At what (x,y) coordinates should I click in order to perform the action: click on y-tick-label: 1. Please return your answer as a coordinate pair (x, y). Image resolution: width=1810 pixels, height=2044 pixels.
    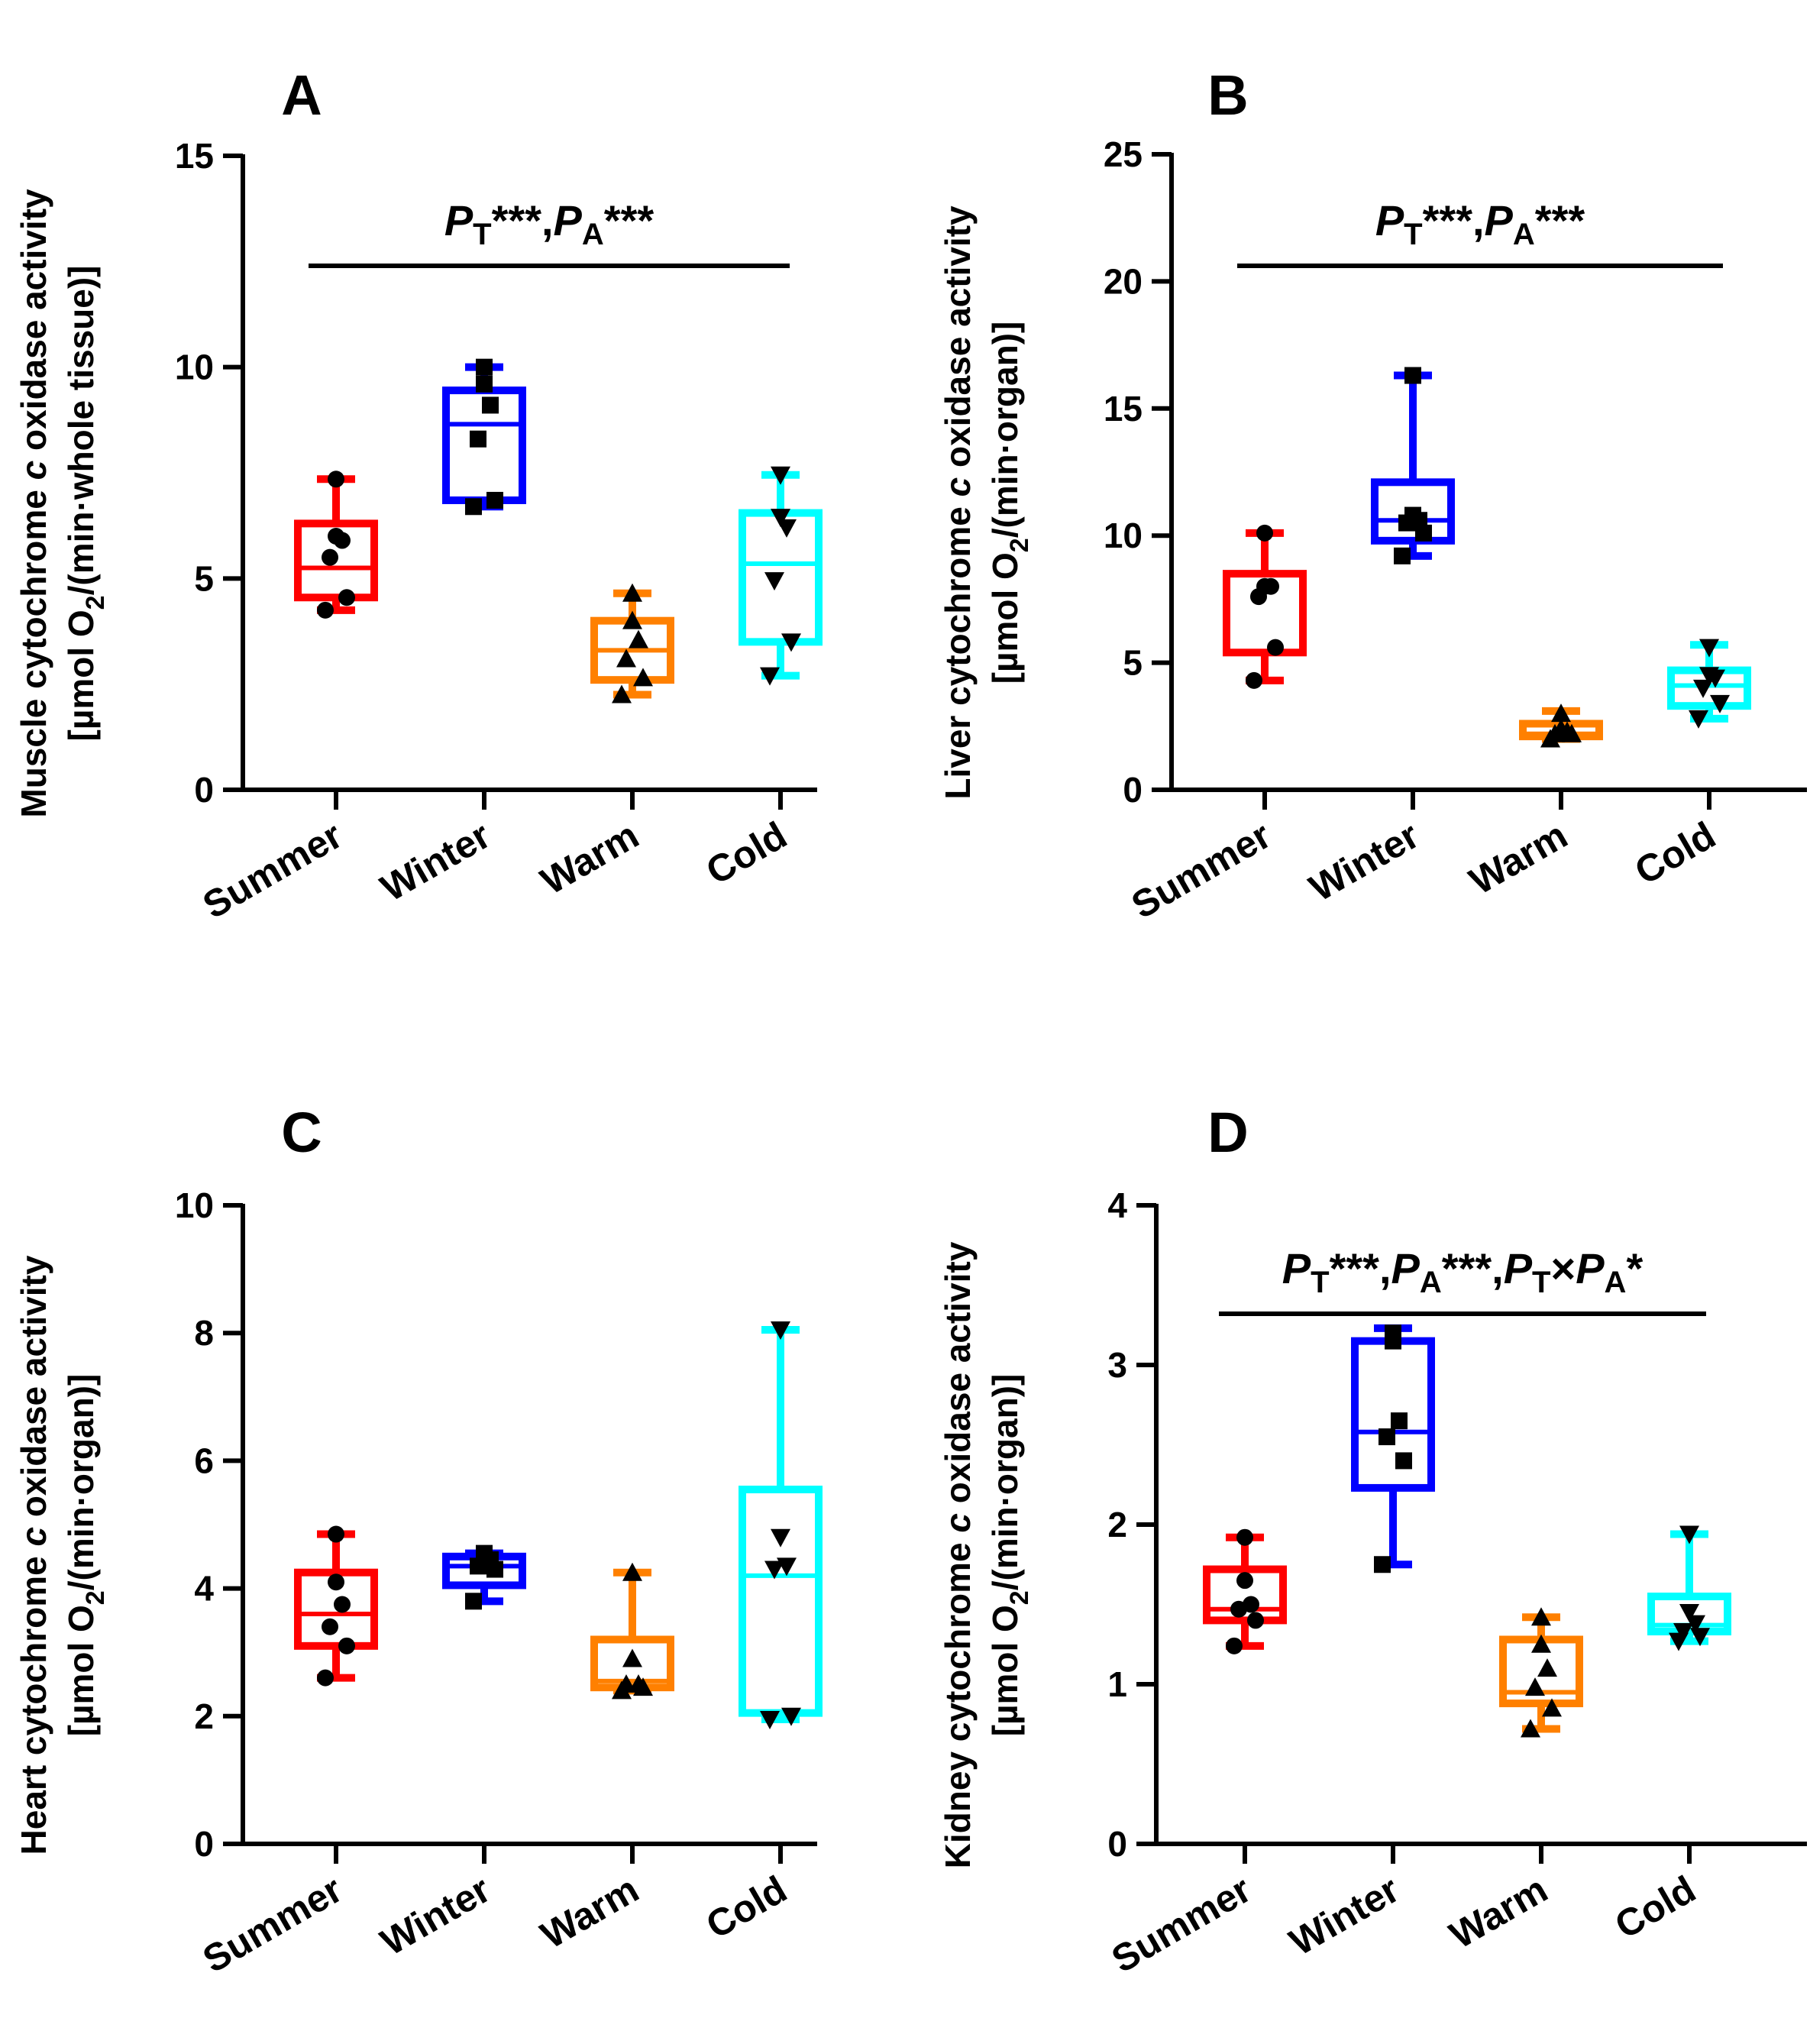
    Looking at the image, I should click on (1117, 1684).